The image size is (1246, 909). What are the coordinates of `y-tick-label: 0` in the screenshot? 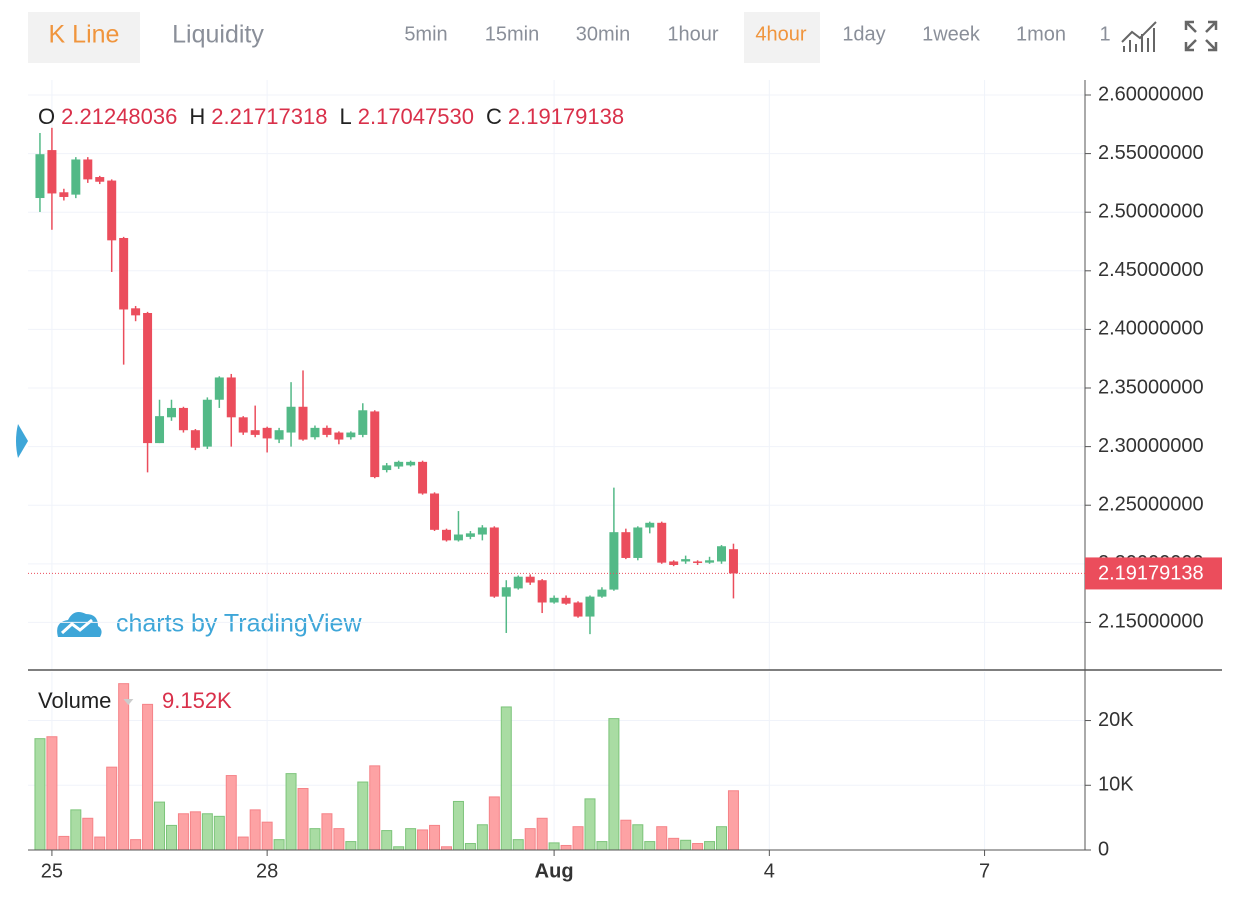 It's located at (1103, 849).